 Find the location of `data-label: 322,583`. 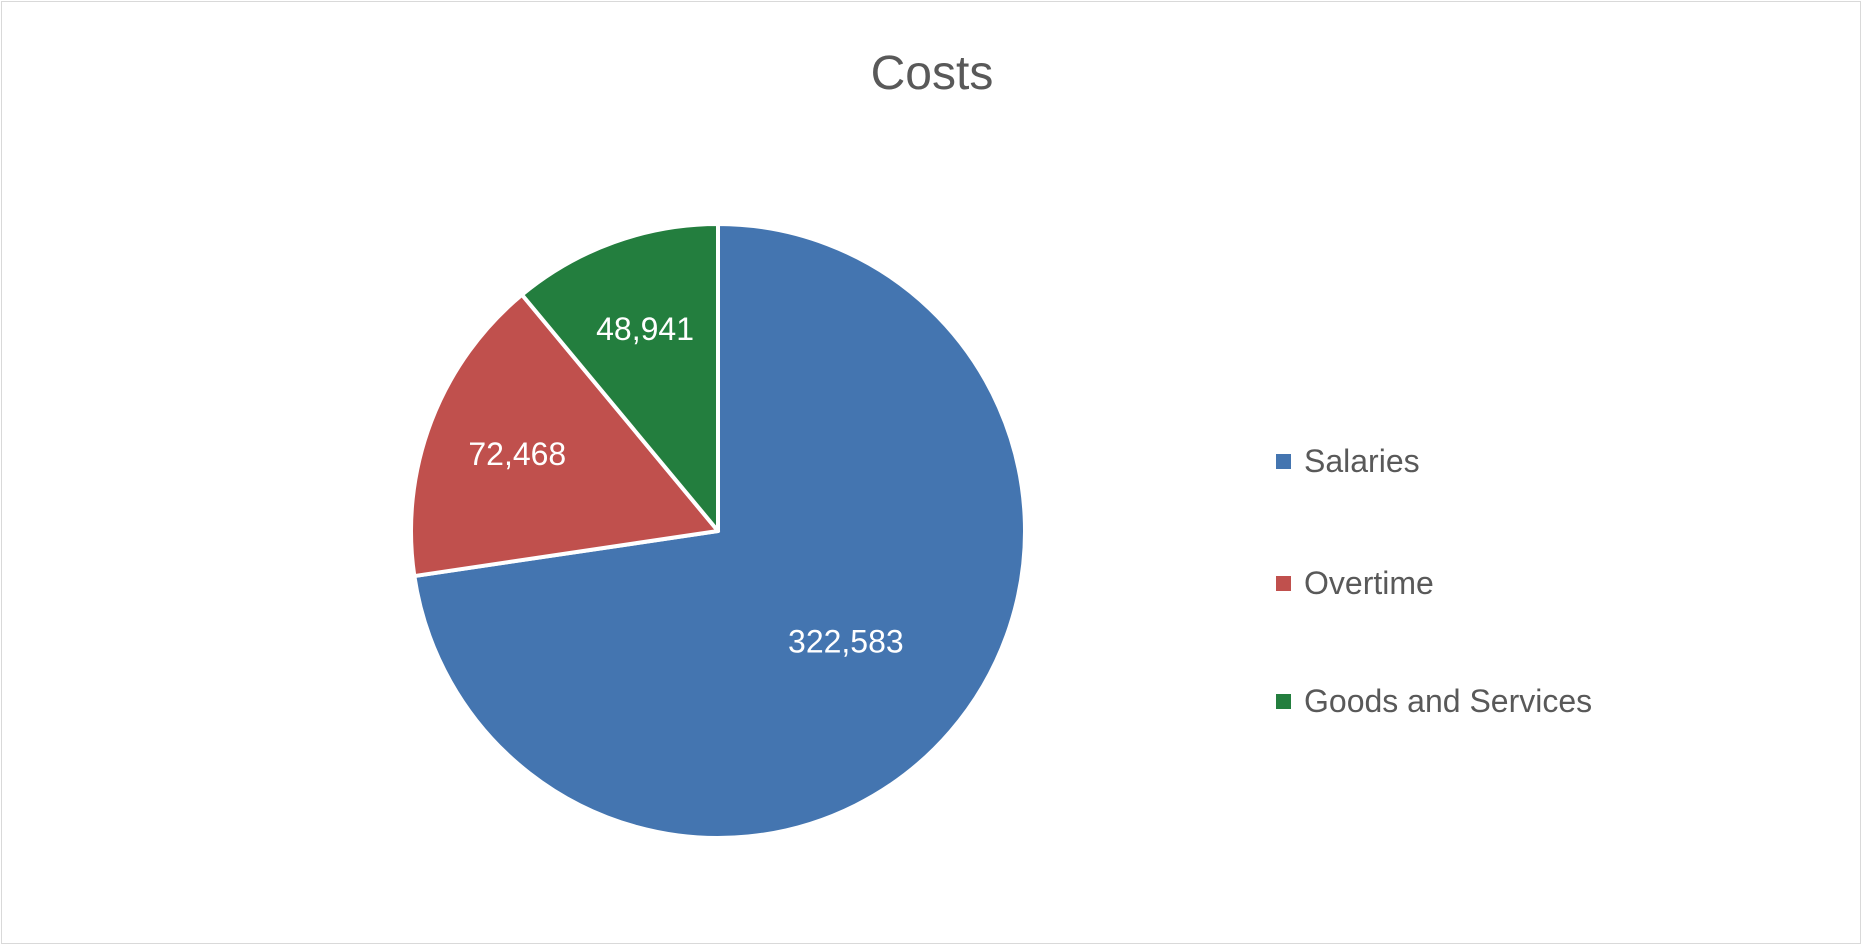

data-label: 322,583 is located at coordinates (846, 641).